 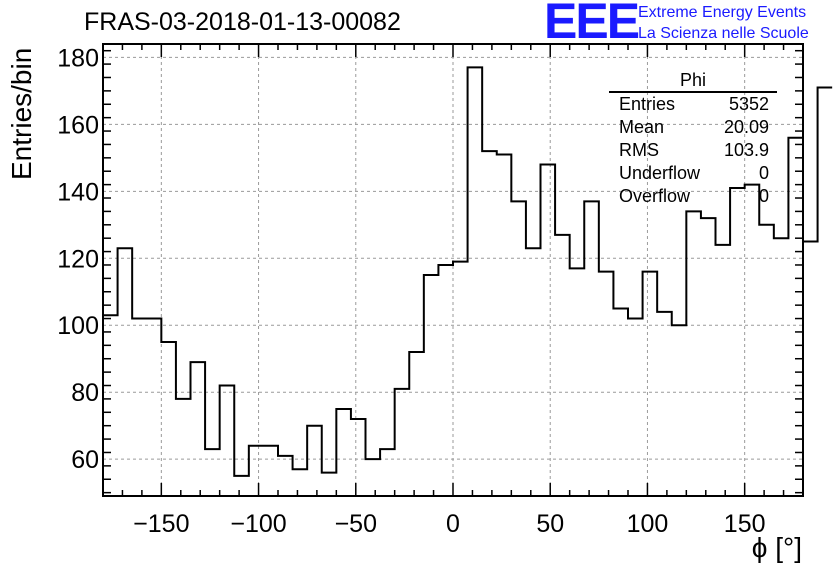 I want to click on logo-line-2: La Scienza nelle Scuole, so click(x=723, y=33).